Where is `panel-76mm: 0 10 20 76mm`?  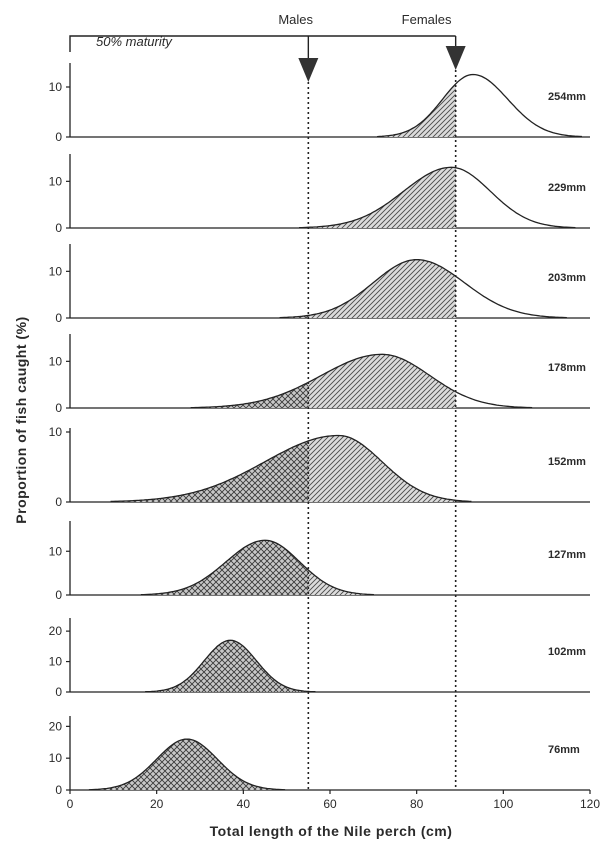 panel-76mm: 0 10 20 76mm is located at coordinates (319, 756).